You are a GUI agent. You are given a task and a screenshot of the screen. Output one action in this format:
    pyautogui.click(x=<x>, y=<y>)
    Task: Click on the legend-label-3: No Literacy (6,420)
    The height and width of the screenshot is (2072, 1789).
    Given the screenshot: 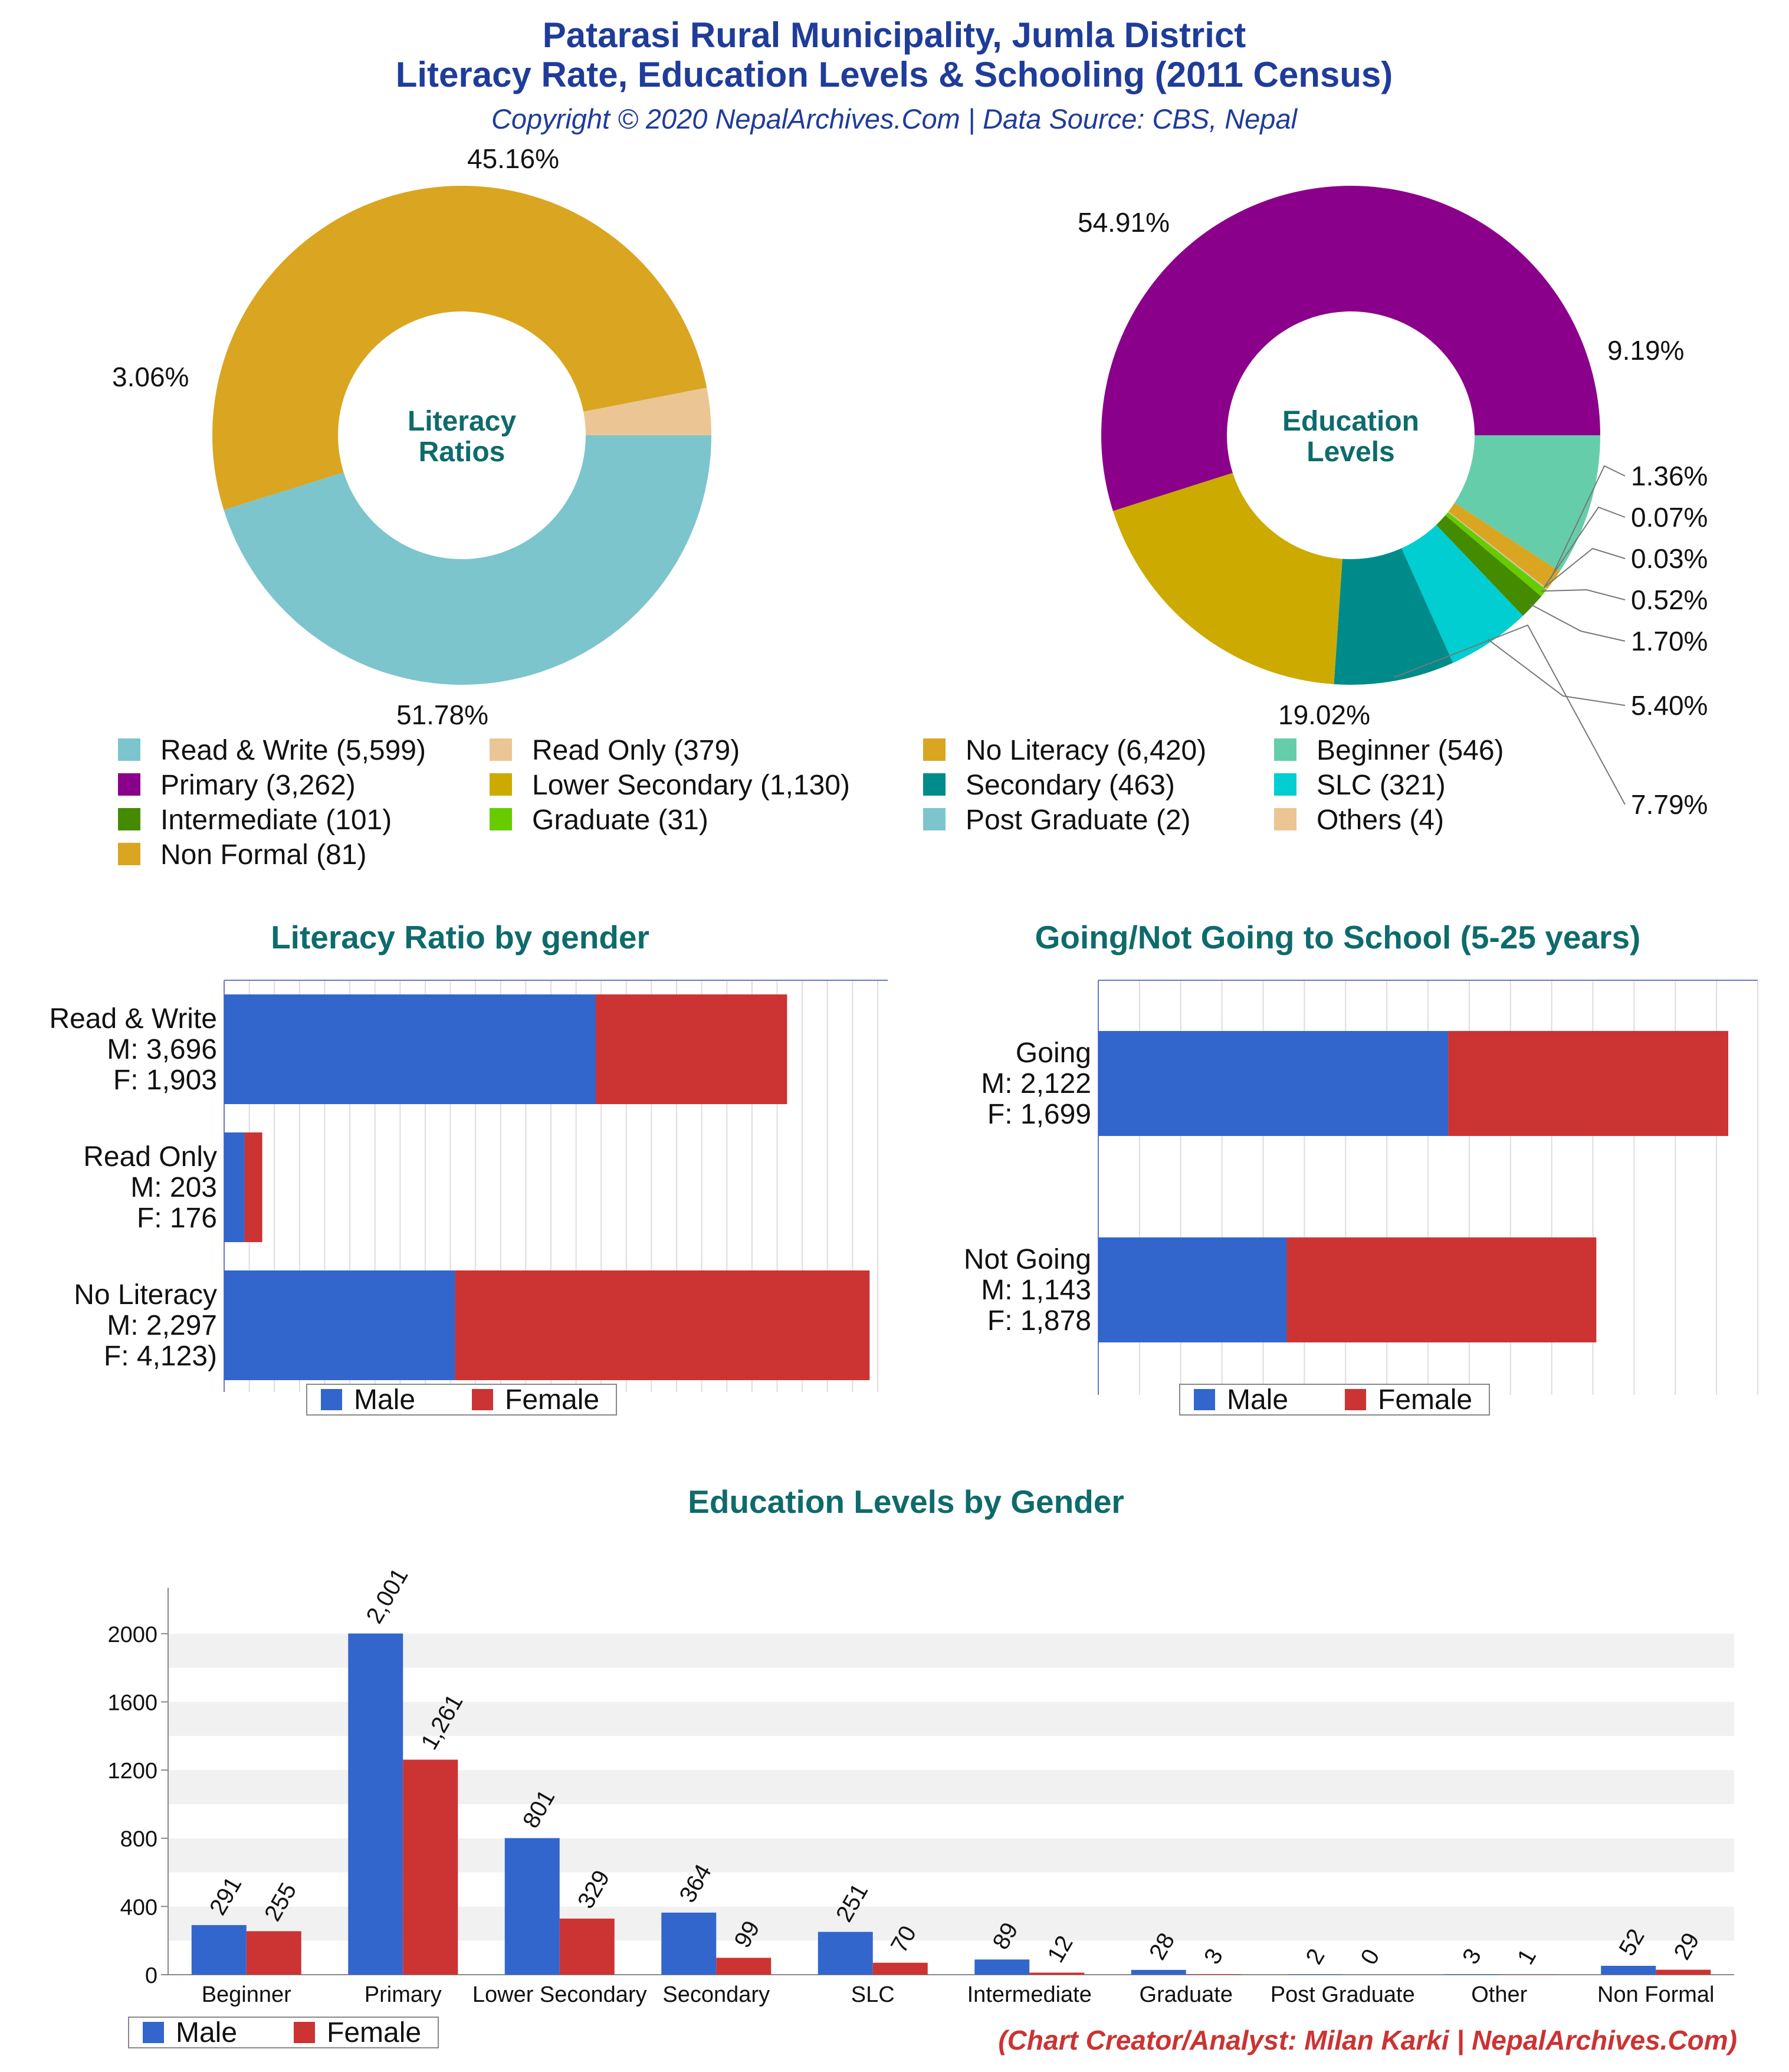 What is the action you would take?
    pyautogui.click(x=1086, y=750)
    